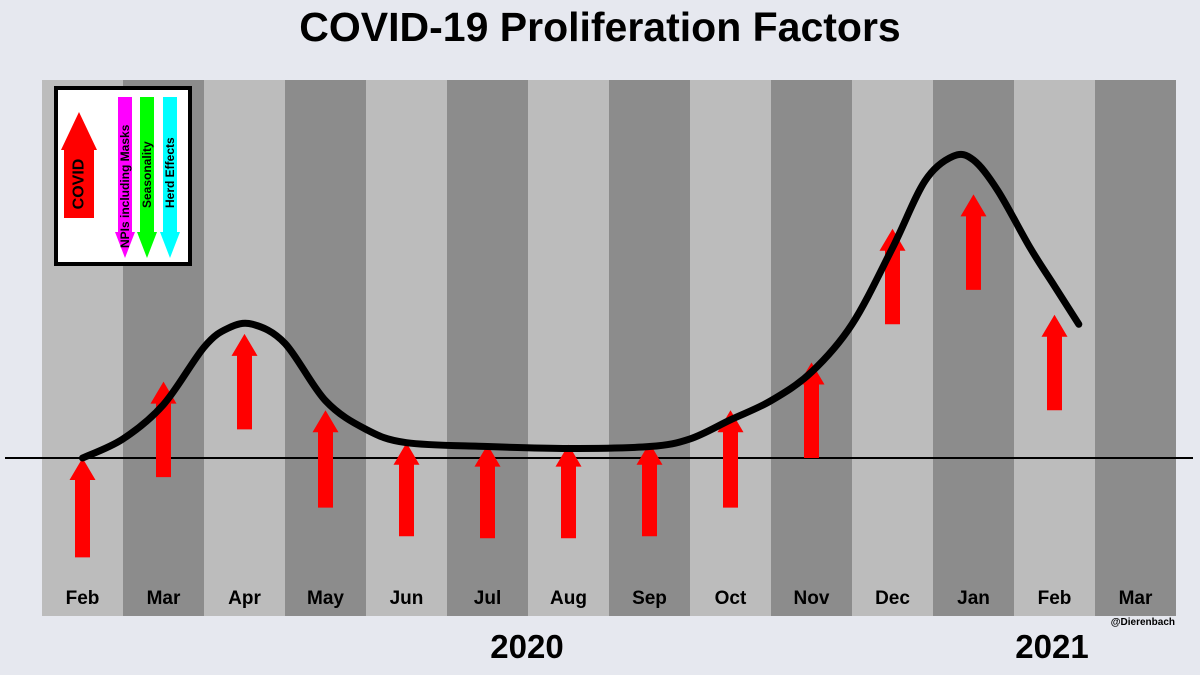 The width and height of the screenshot is (1200, 675). Describe the element at coordinates (487, 491) in the screenshot. I see `arrow-jul` at that location.